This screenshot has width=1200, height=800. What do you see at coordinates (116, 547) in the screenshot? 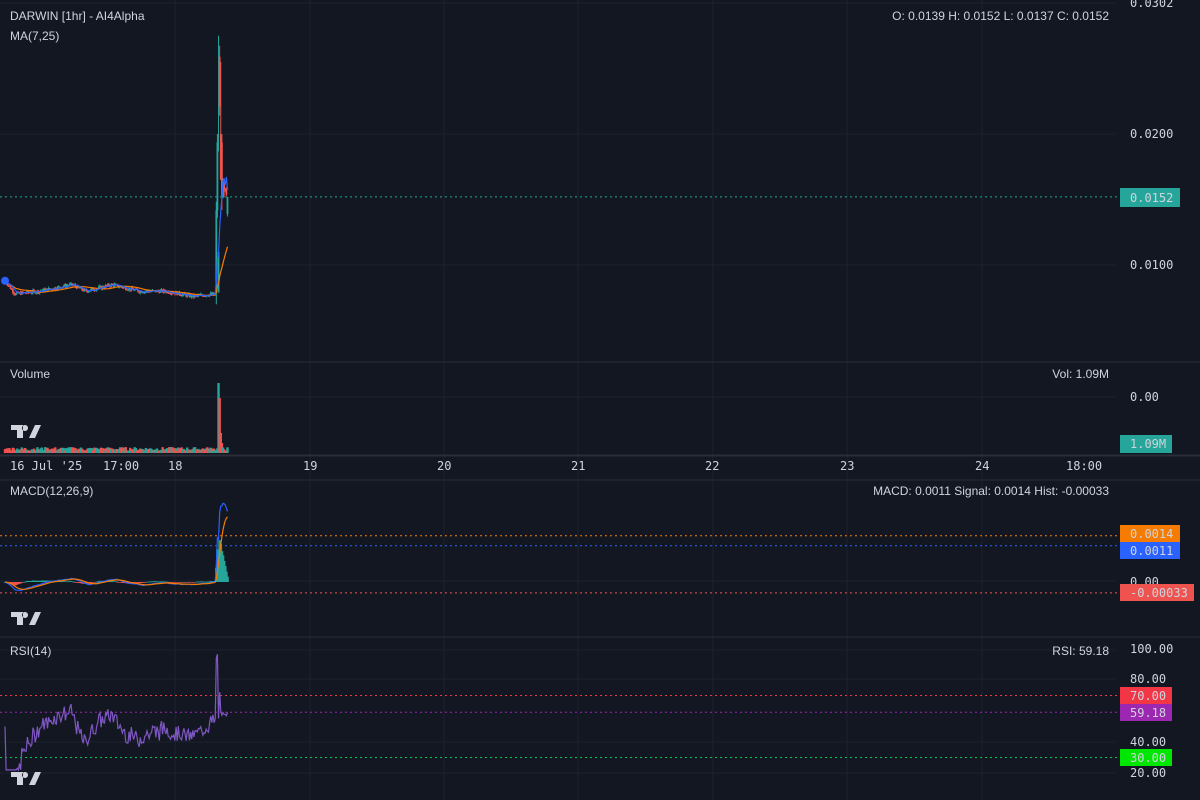
I see `macd-line` at bounding box center [116, 547].